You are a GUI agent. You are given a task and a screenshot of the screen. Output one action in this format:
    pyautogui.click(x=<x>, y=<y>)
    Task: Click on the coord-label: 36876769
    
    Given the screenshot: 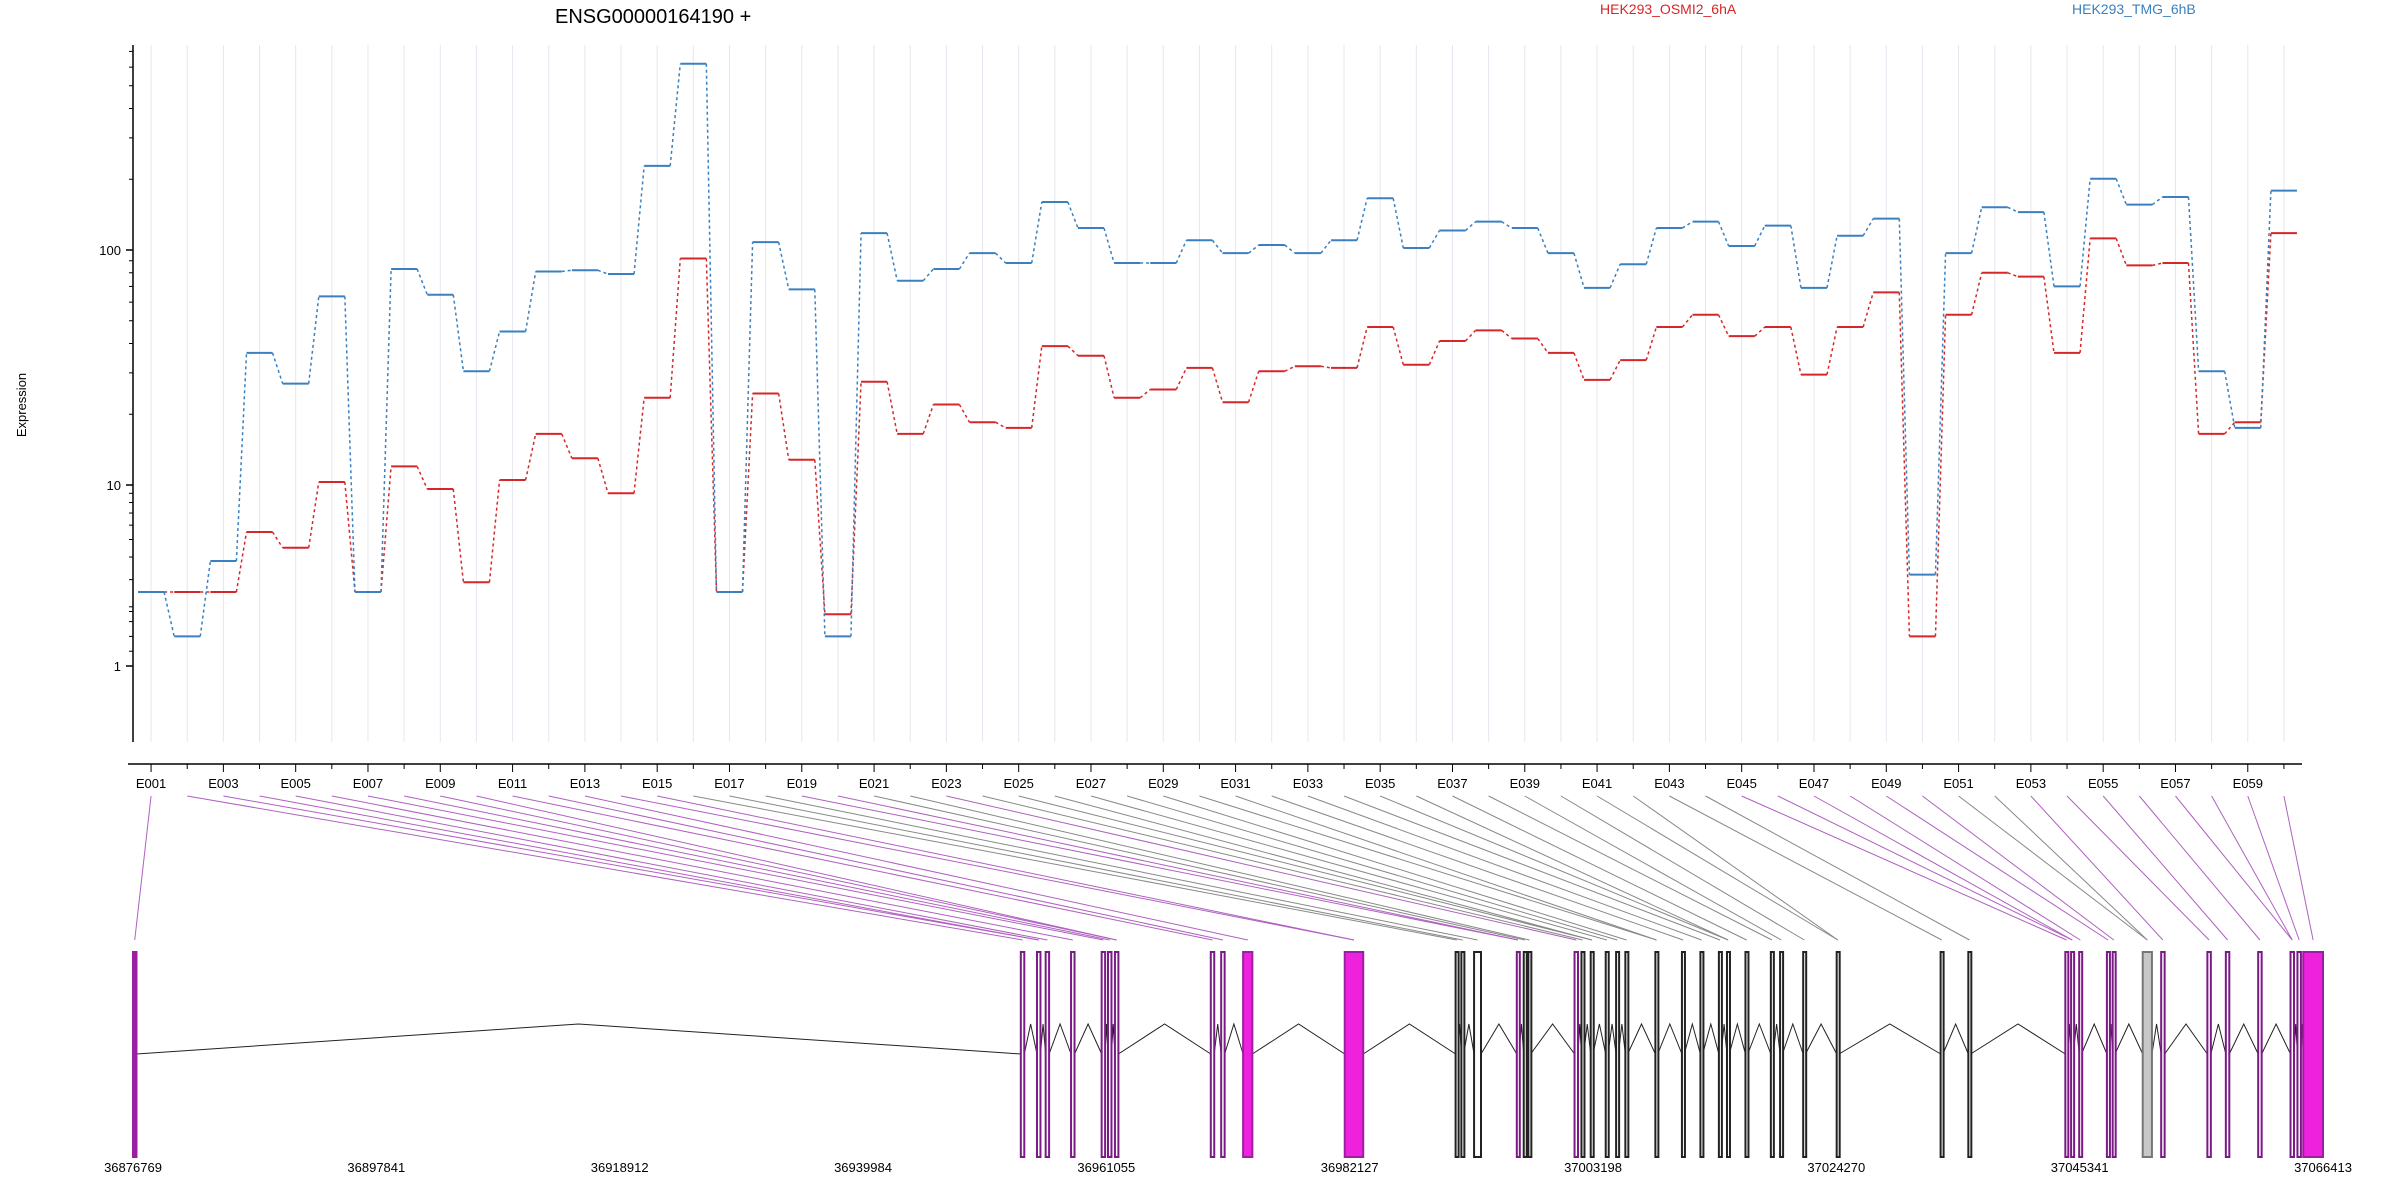 What is the action you would take?
    pyautogui.click(x=133, y=1167)
    